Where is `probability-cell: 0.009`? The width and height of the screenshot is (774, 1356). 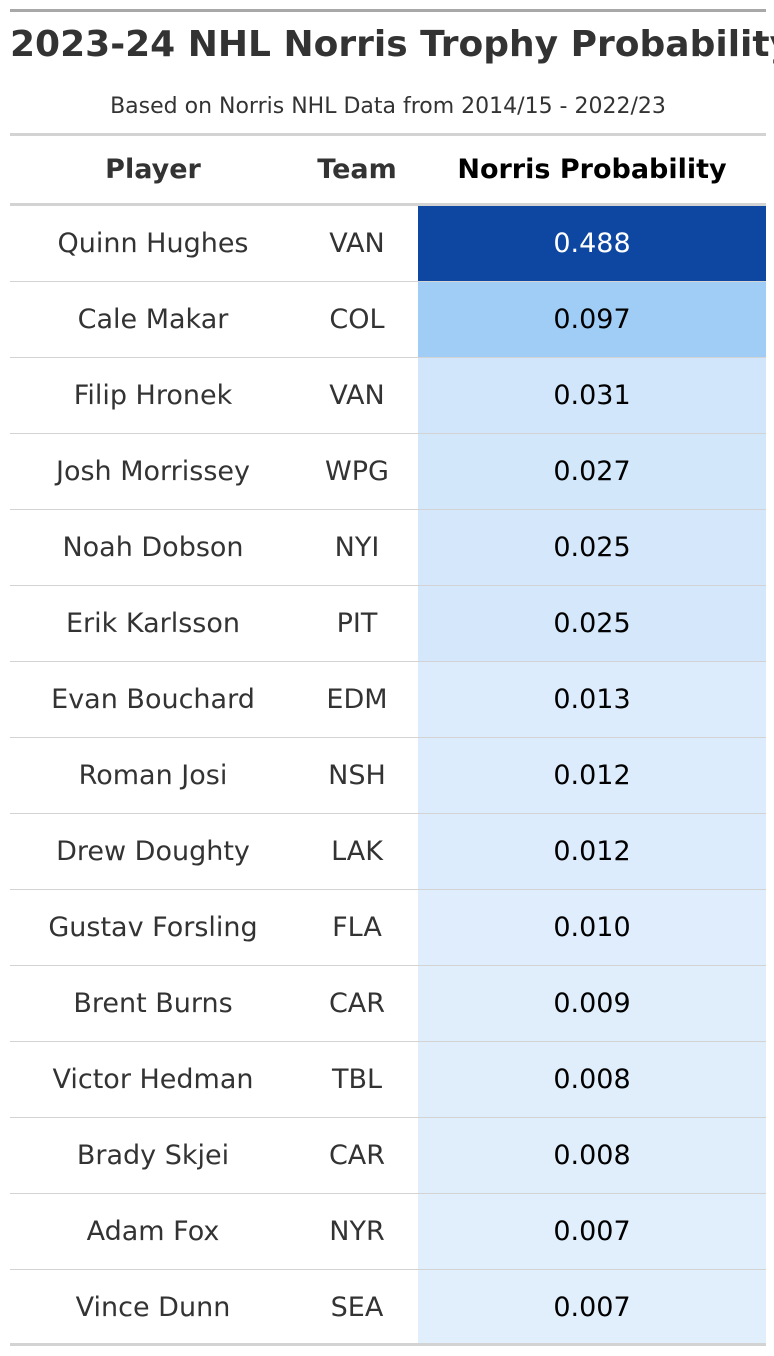 probability-cell: 0.009 is located at coordinates (592, 1003).